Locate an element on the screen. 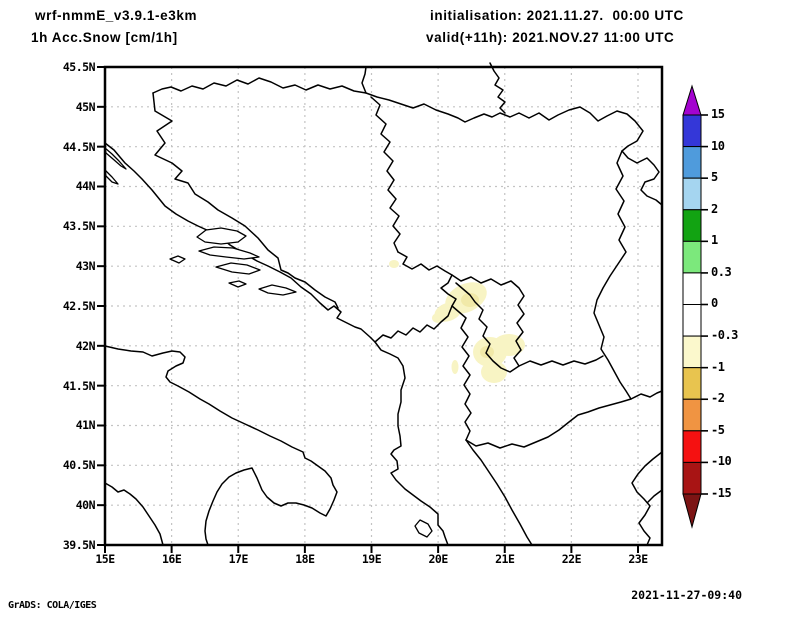 This screenshot has width=800, height=618. init-time-label: initialisation: 2021.11.27. 00:00 UTC is located at coordinates (557, 15).